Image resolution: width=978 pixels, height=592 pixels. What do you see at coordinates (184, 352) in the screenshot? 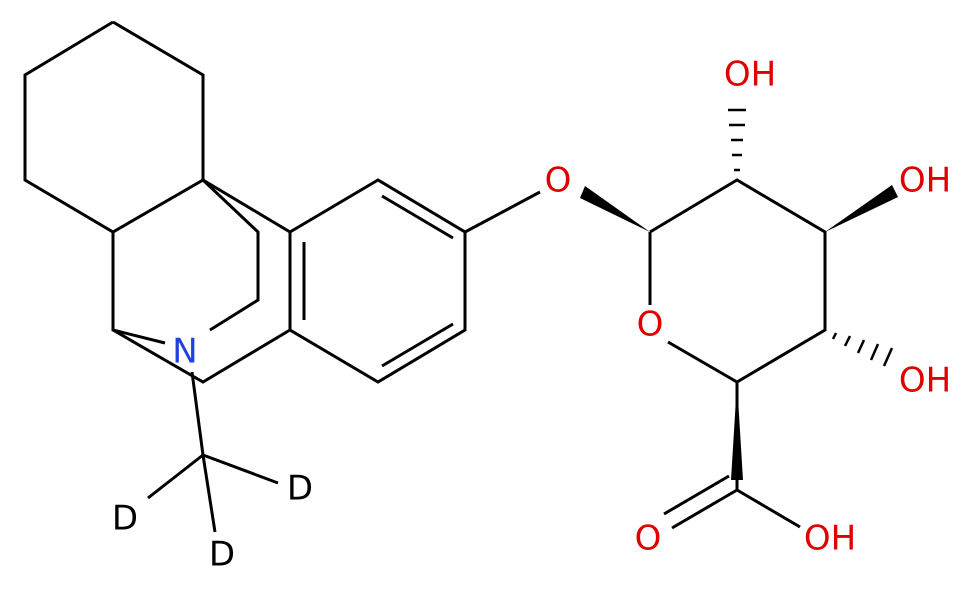
I see `atom-label: N` at bounding box center [184, 352].